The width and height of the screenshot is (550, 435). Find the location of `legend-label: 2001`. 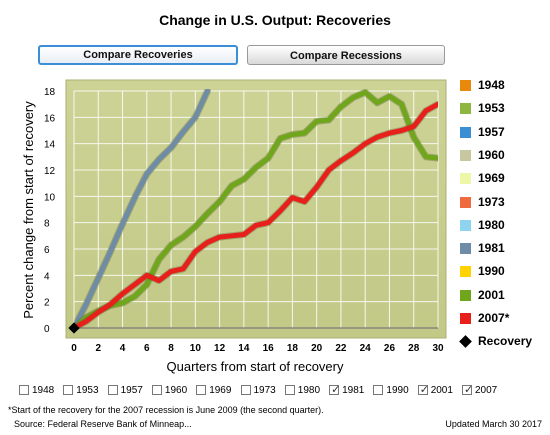

legend-label: 2001 is located at coordinates (491, 294).